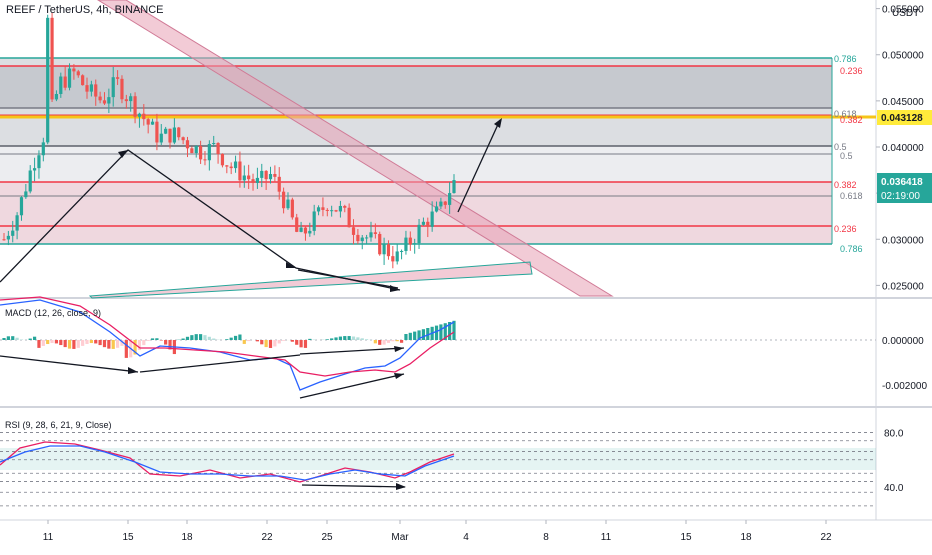  I want to click on price-scale, so click(904, 260).